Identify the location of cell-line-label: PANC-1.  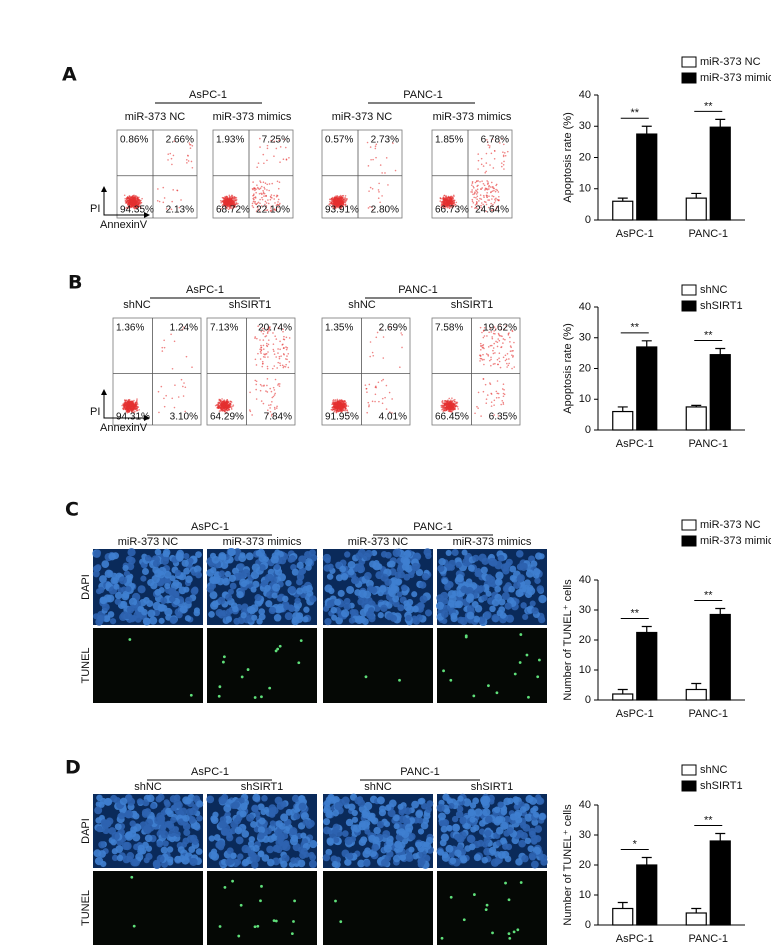
(423, 95).